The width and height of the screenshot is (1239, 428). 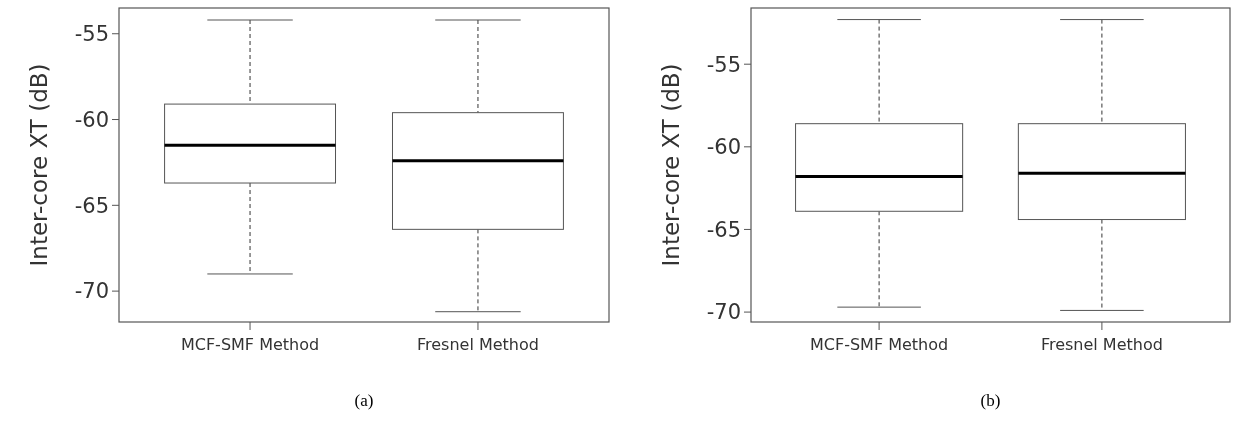 I want to click on text: (b), so click(x=990, y=400).